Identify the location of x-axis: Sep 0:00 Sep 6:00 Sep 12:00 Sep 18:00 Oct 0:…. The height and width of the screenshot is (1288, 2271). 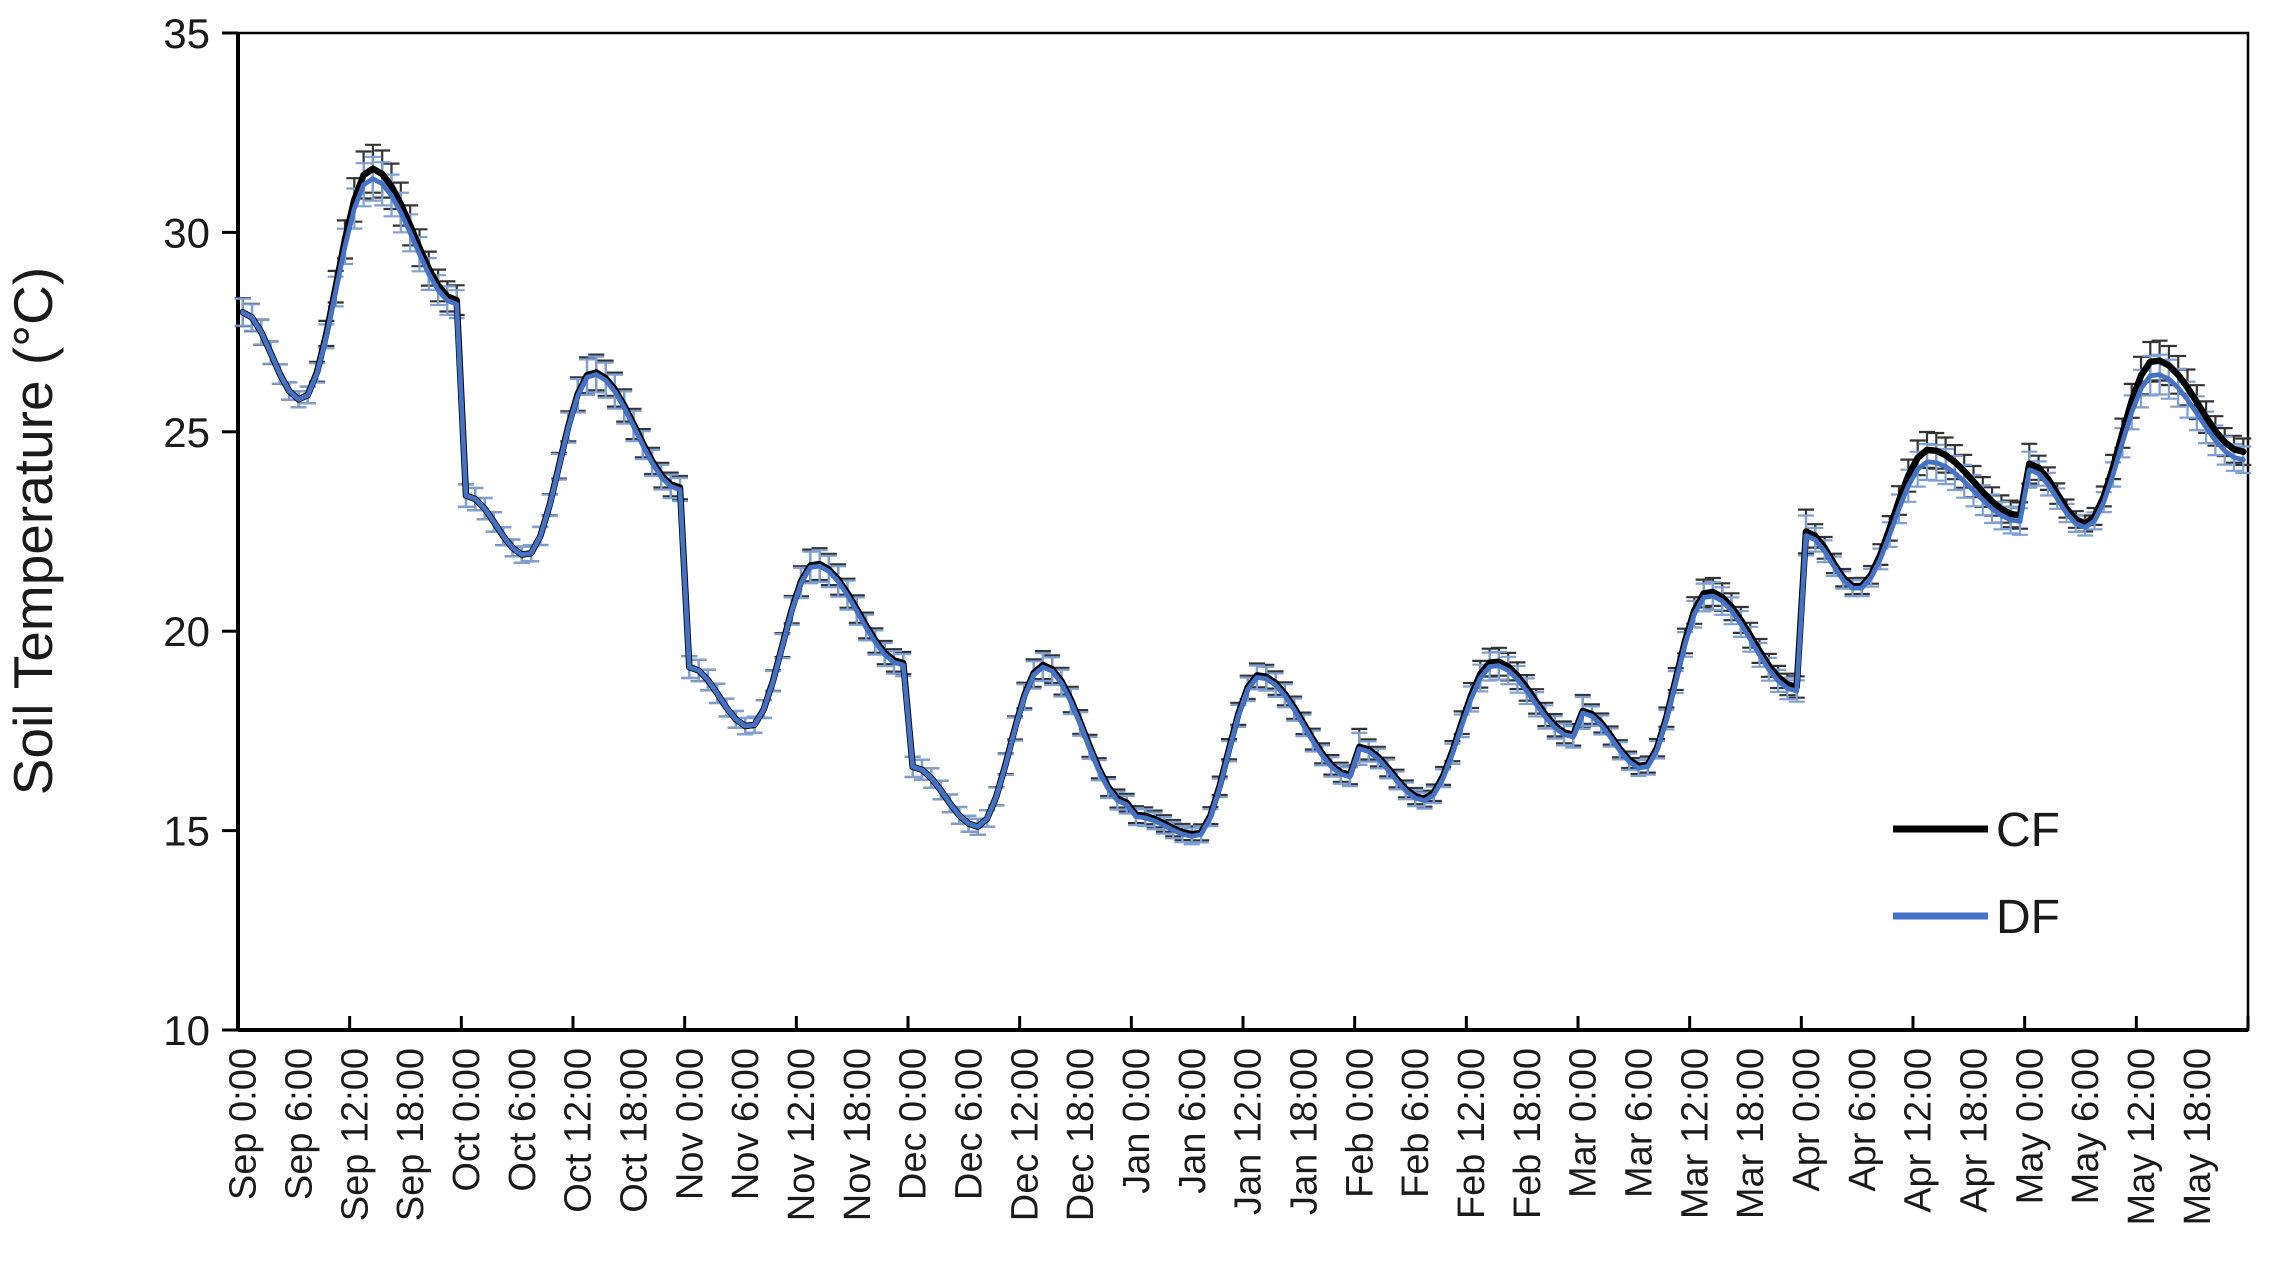
(1236, 1120).